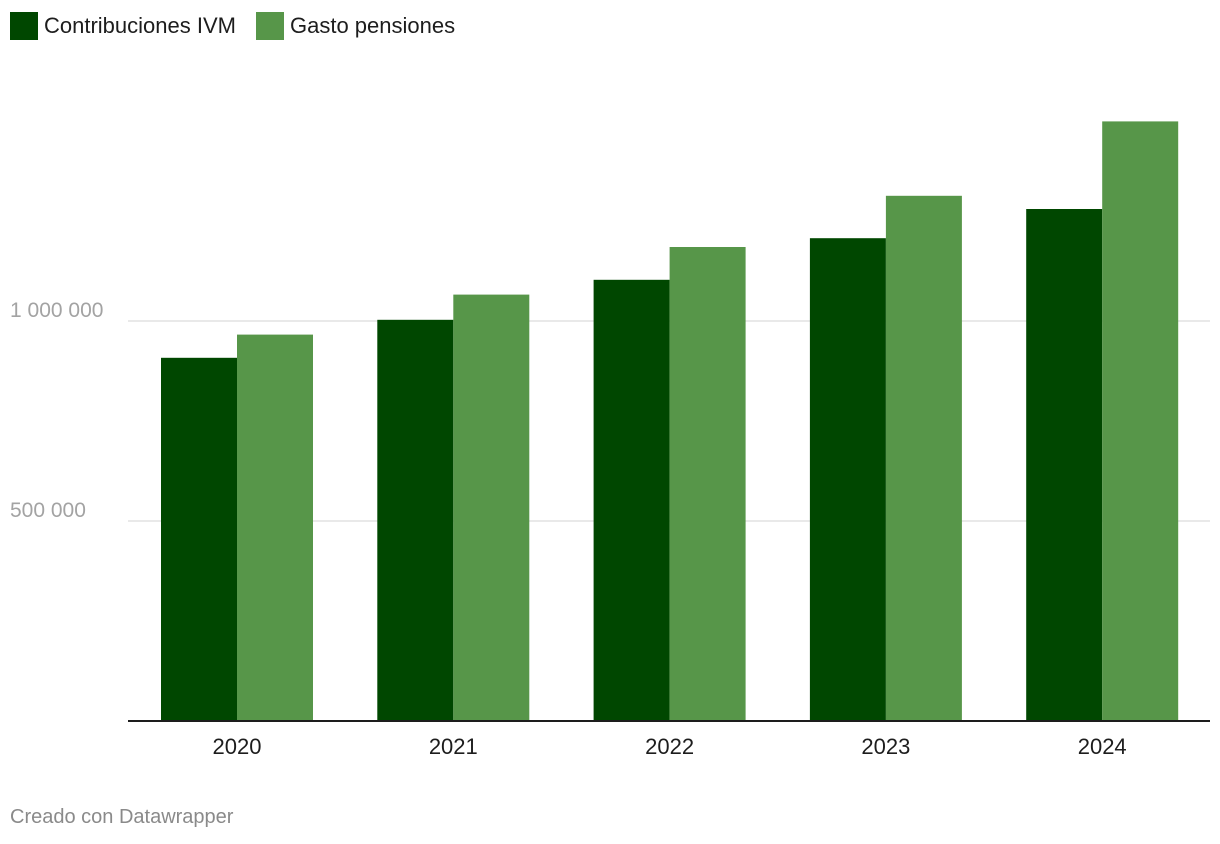 Image resolution: width=1220 pixels, height=844 pixels. I want to click on y-tick-label-0: 500 000, so click(48, 510).